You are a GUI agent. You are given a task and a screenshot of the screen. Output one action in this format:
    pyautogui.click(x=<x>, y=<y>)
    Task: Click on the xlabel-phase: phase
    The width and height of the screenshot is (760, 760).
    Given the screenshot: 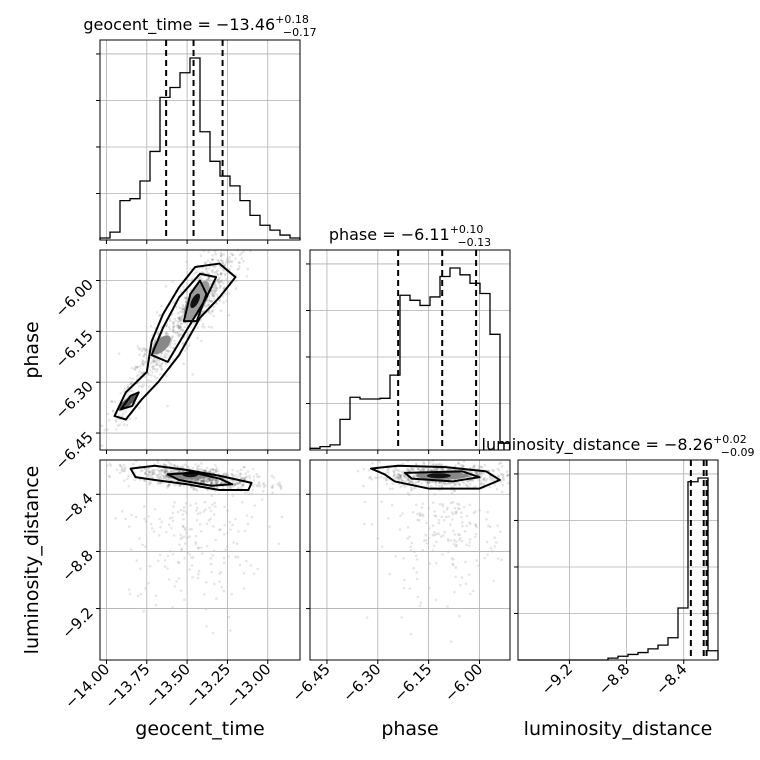 What is the action you would take?
    pyautogui.click(x=409, y=729)
    